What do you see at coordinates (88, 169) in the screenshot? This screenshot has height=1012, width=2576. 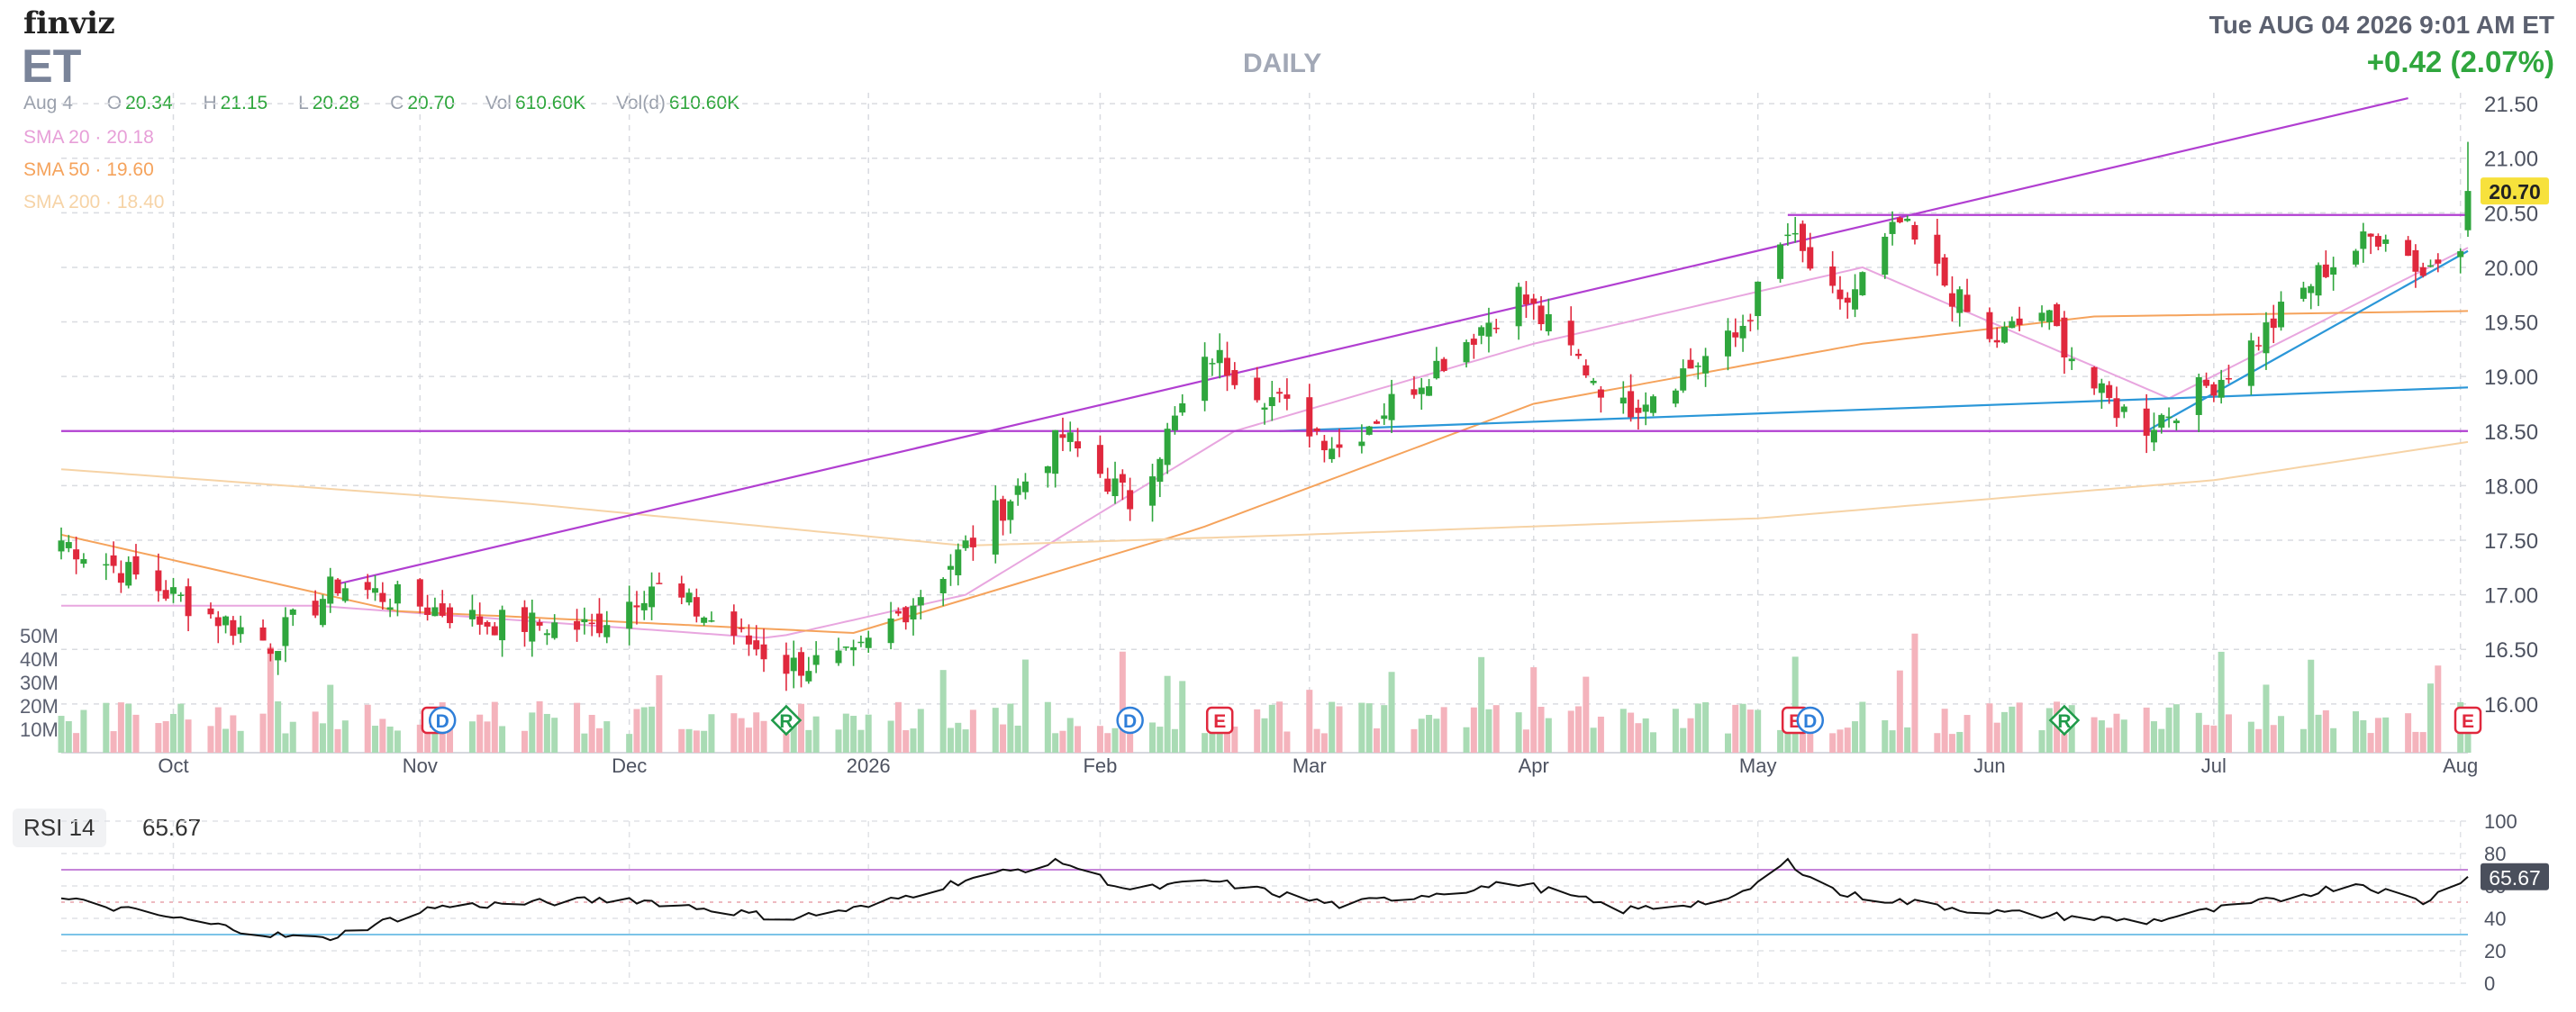 I see `sma50-legend: SMA 50 · 19.60` at bounding box center [88, 169].